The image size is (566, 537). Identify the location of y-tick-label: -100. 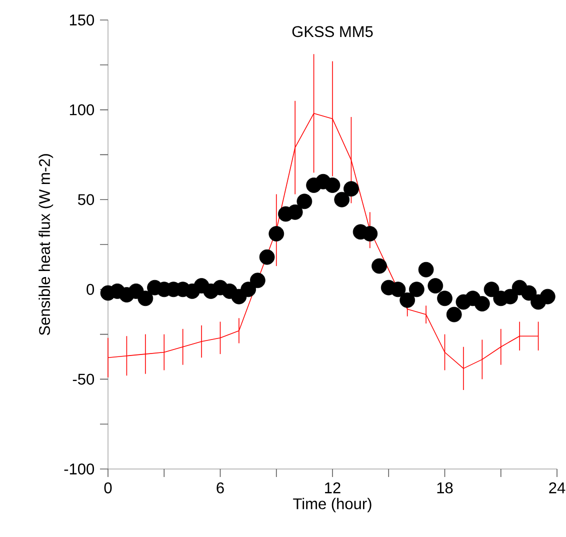
(79, 469).